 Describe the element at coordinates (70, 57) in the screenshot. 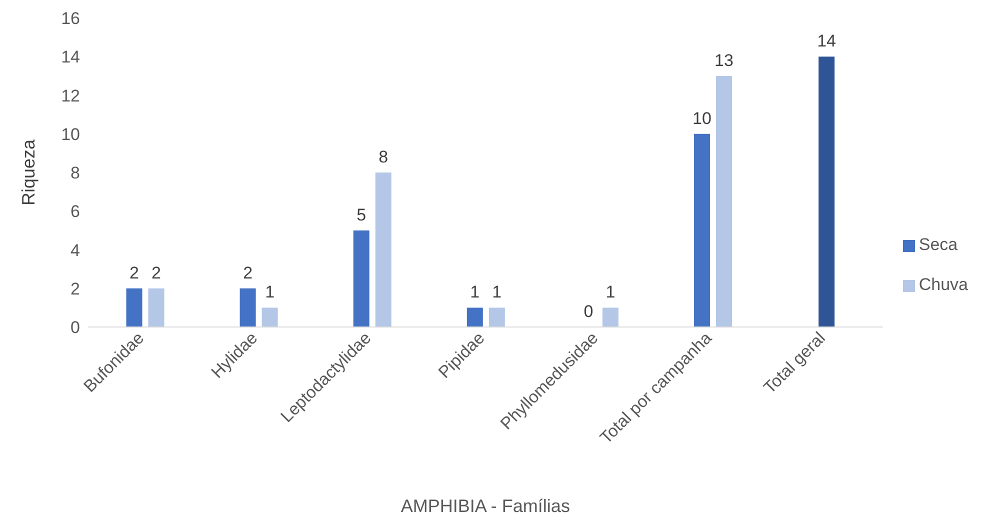

I see `y-tick-label: 14` at that location.